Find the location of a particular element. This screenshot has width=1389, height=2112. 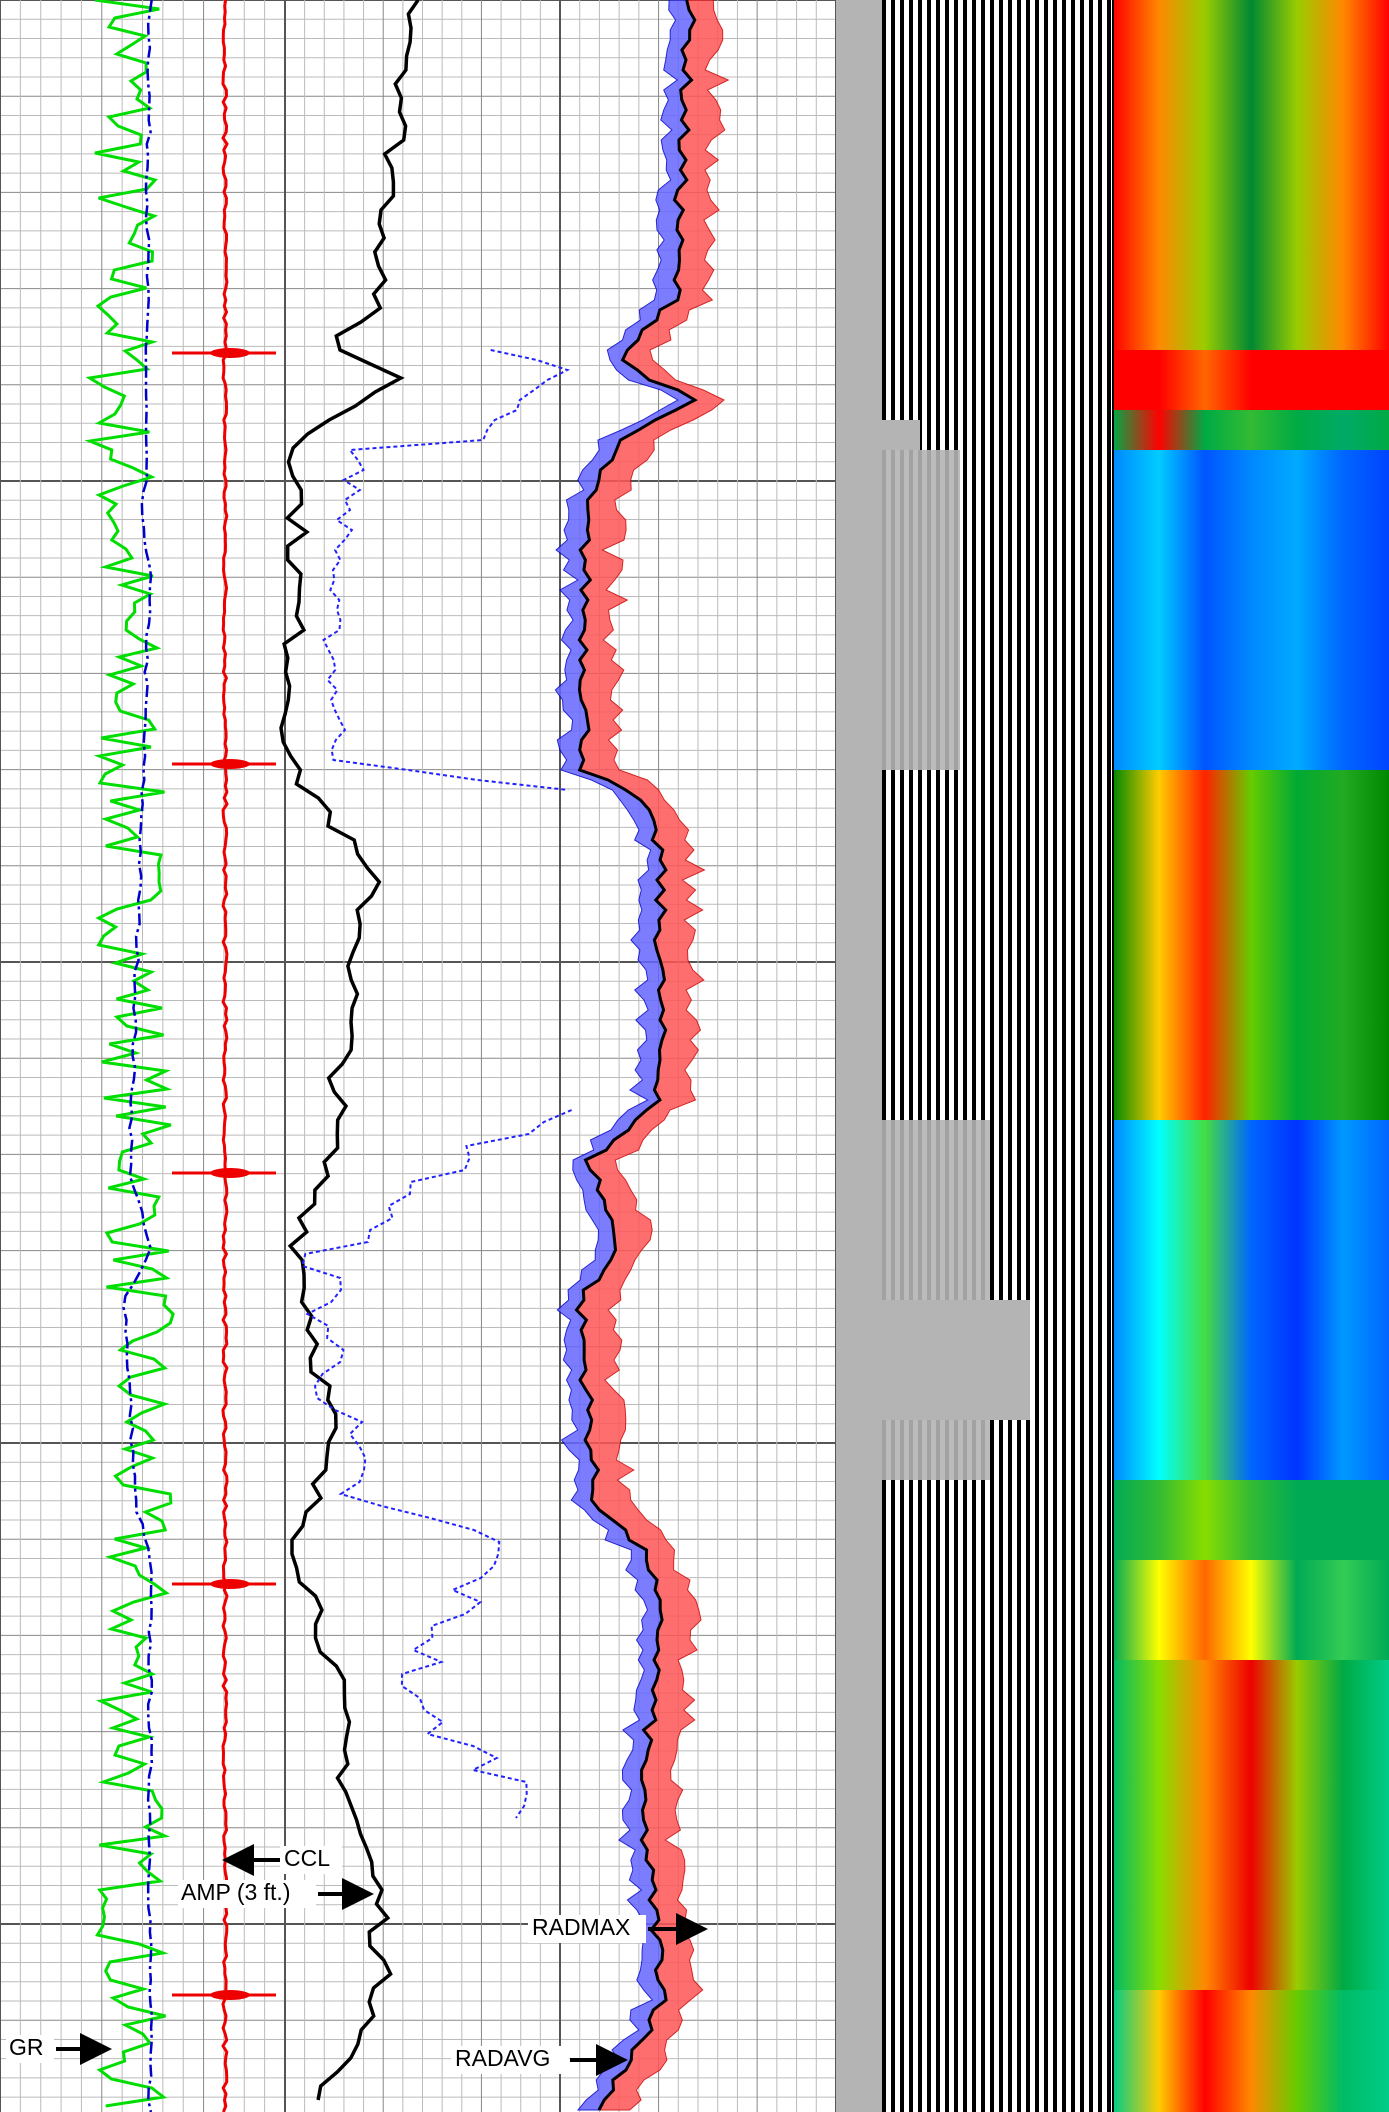

radavg-label: RADAVG is located at coordinates (502, 2058).